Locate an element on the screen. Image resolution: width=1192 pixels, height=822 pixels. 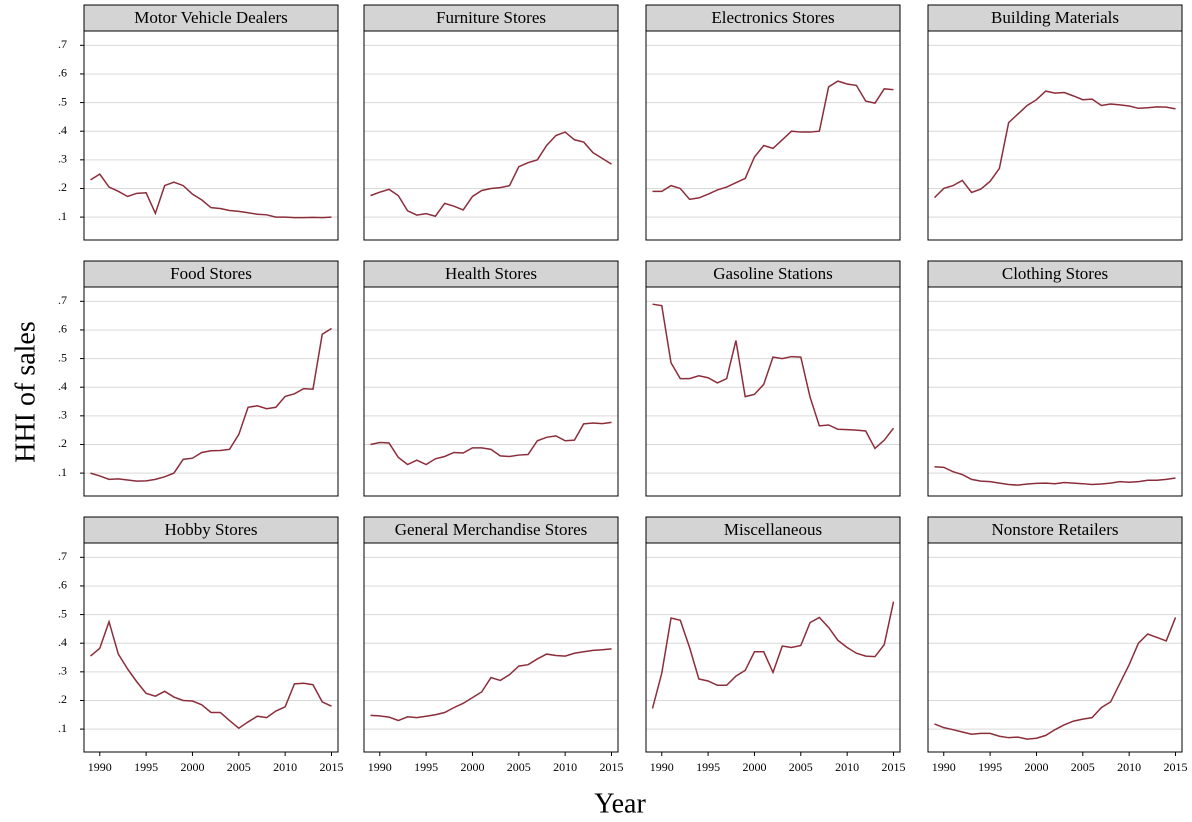
panel-title: Health Stores is located at coordinates (491, 273).